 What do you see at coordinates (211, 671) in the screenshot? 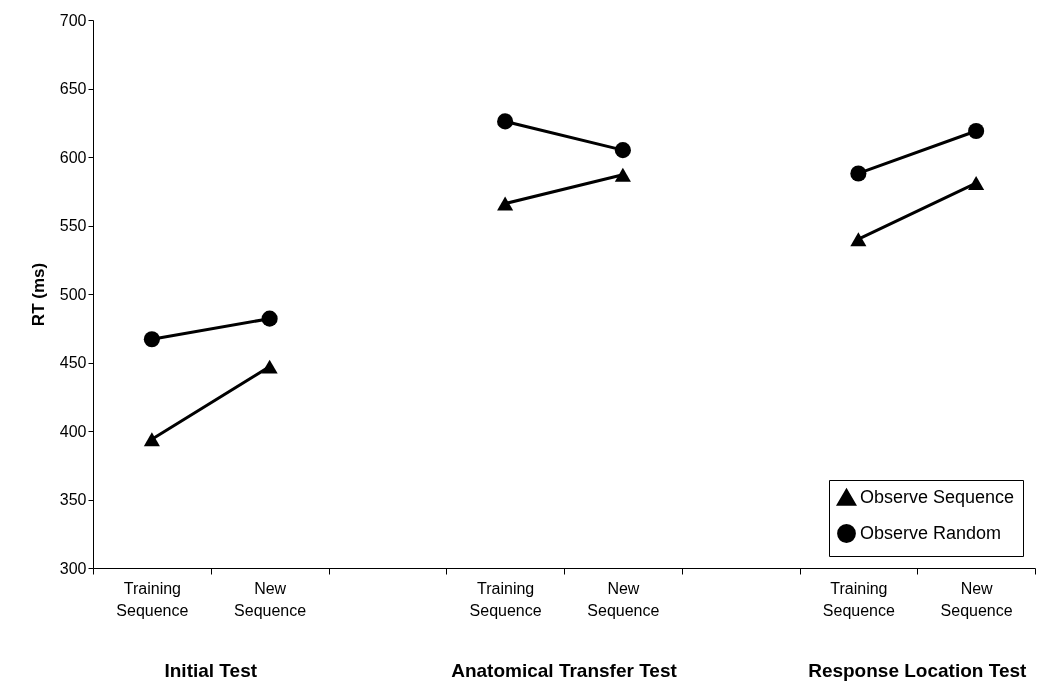
I see `text: Initial Test` at bounding box center [211, 671].